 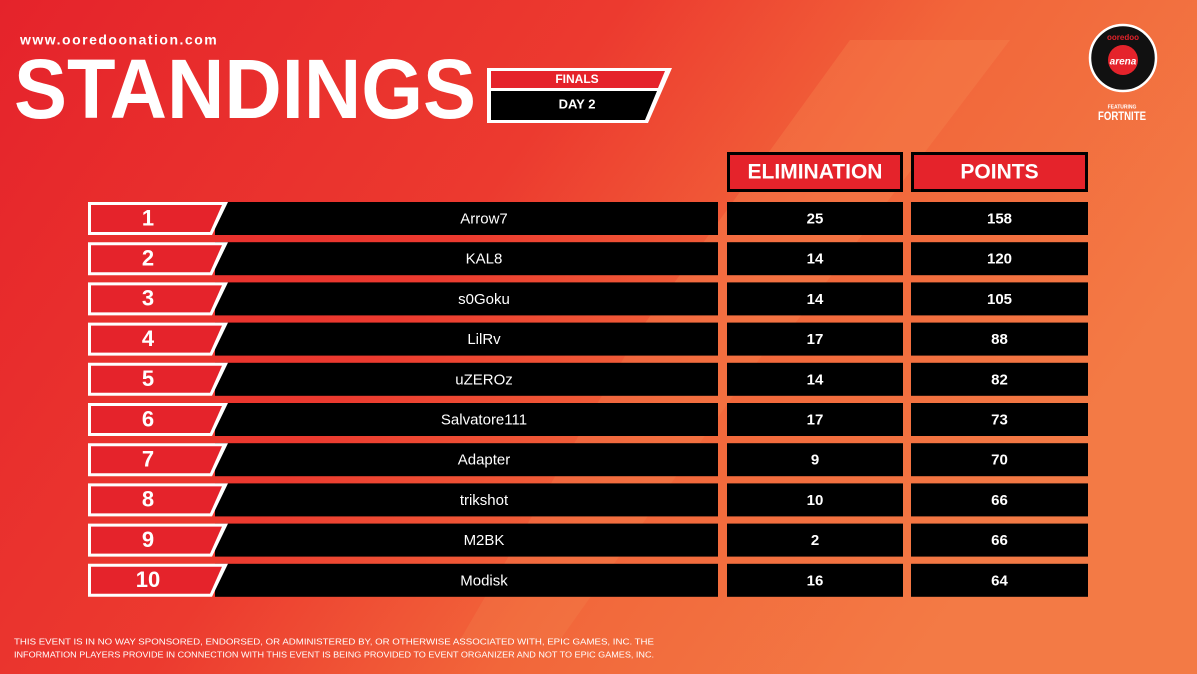 I want to click on points: 120, so click(x=999, y=259).